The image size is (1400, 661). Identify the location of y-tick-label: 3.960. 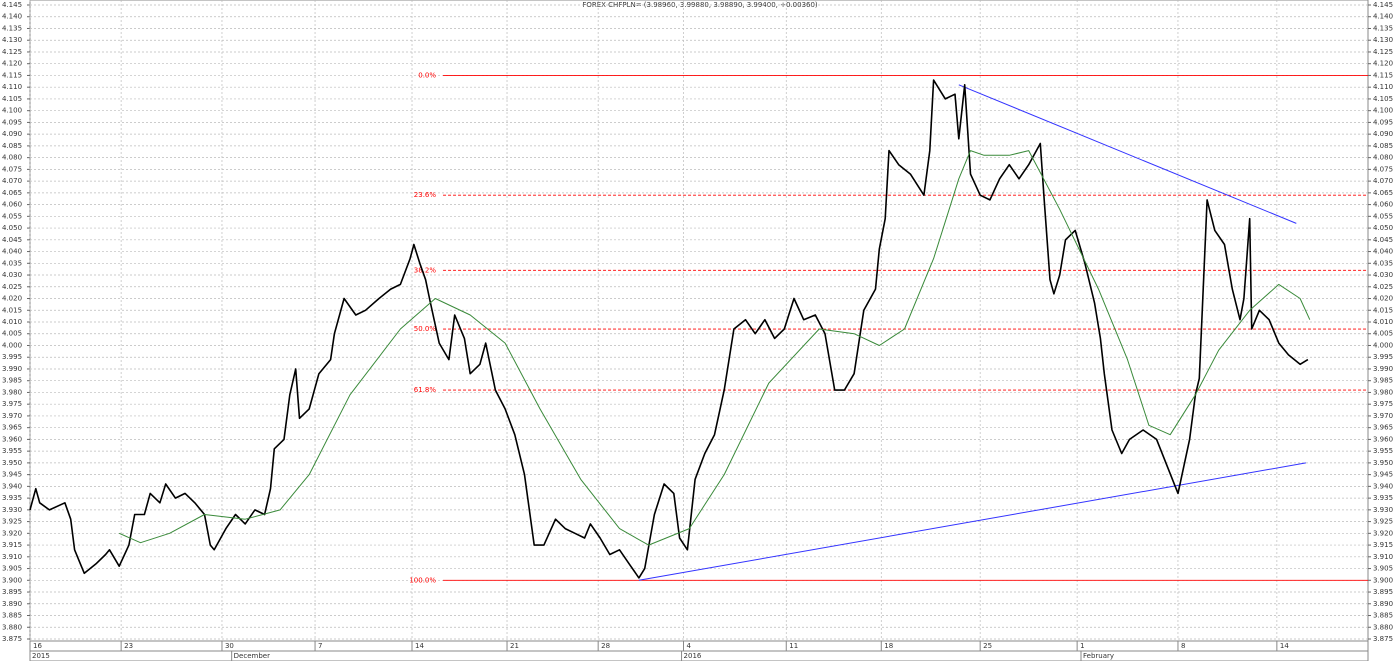
(12, 439).